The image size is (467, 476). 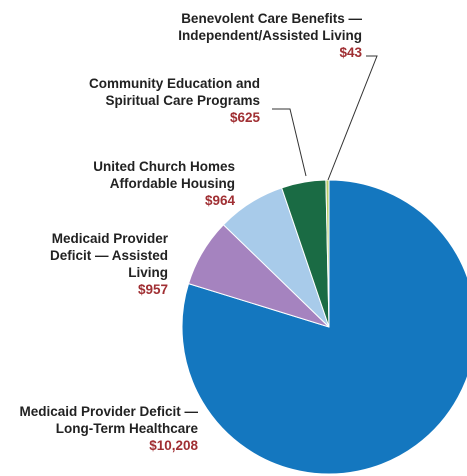 I want to click on label-benevolent-care-line-2: Independent/Assisted Living, so click(x=270, y=35).